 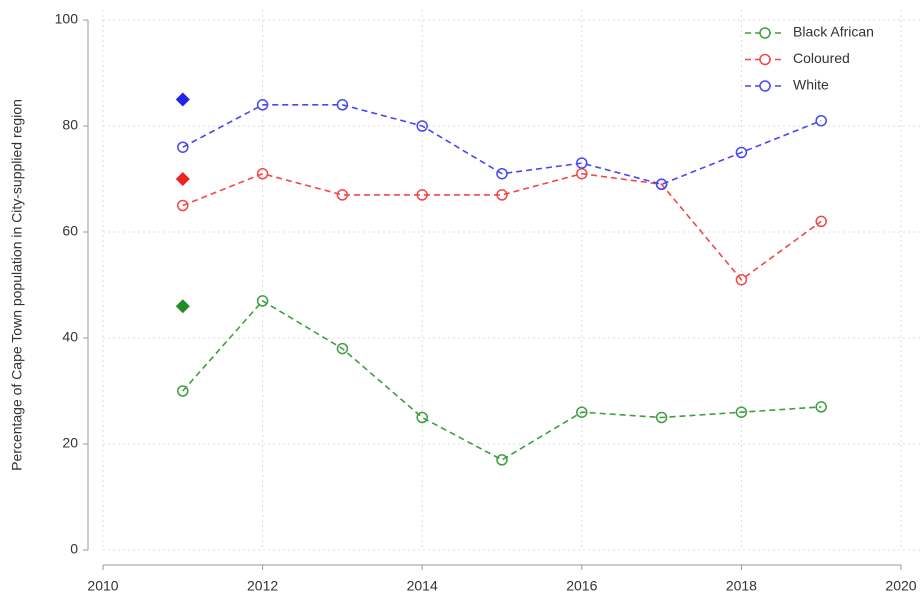 I want to click on y-tick-label: 20, so click(x=70, y=443).